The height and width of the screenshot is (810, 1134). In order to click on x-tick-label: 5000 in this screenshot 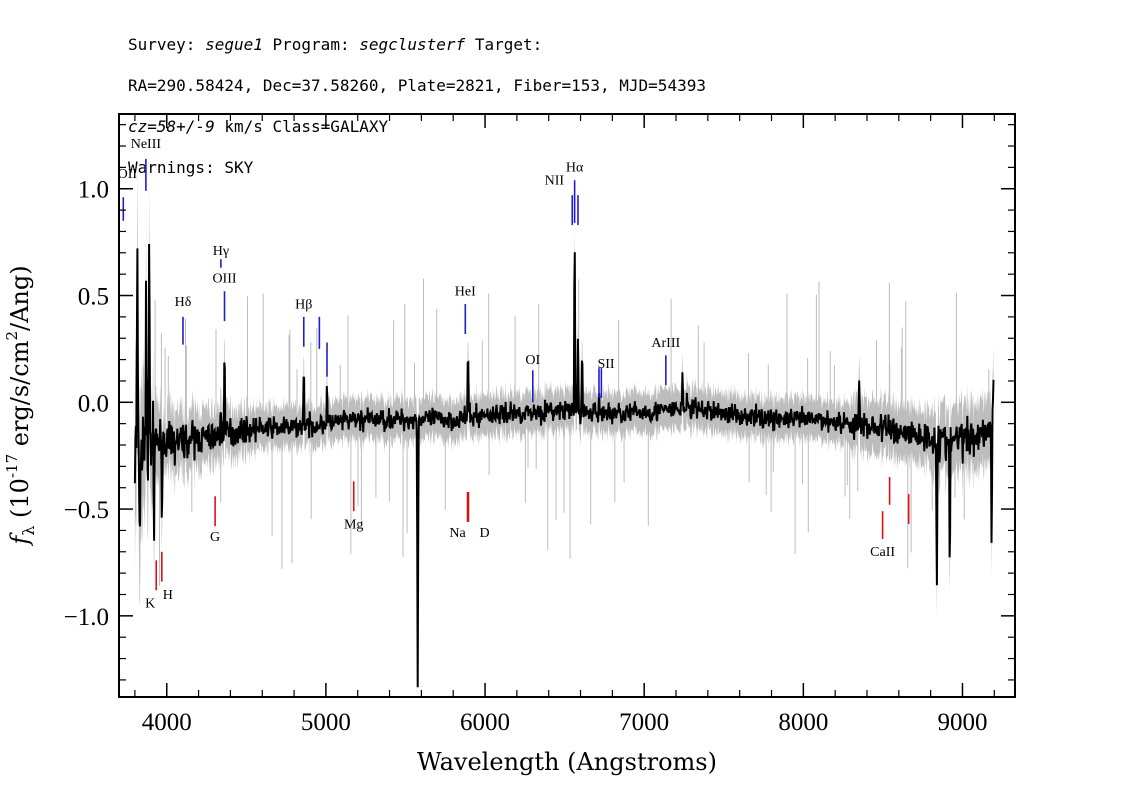, I will do `click(326, 722)`.